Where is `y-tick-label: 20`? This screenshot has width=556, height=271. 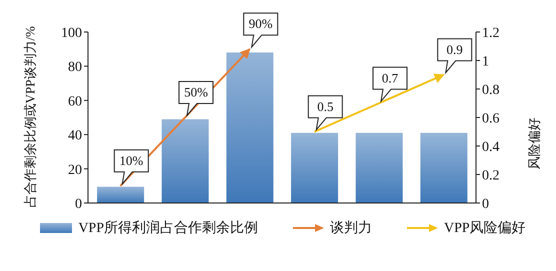
y-tick-label: 20 is located at coordinates (75, 170).